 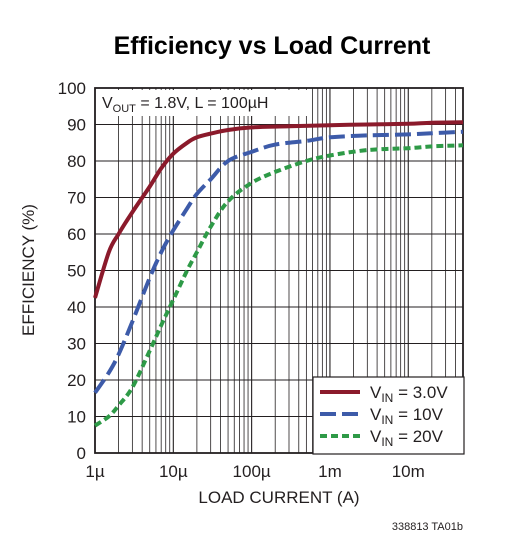 What do you see at coordinates (76, 271) in the screenshot?
I see `y-tick-label: 50` at bounding box center [76, 271].